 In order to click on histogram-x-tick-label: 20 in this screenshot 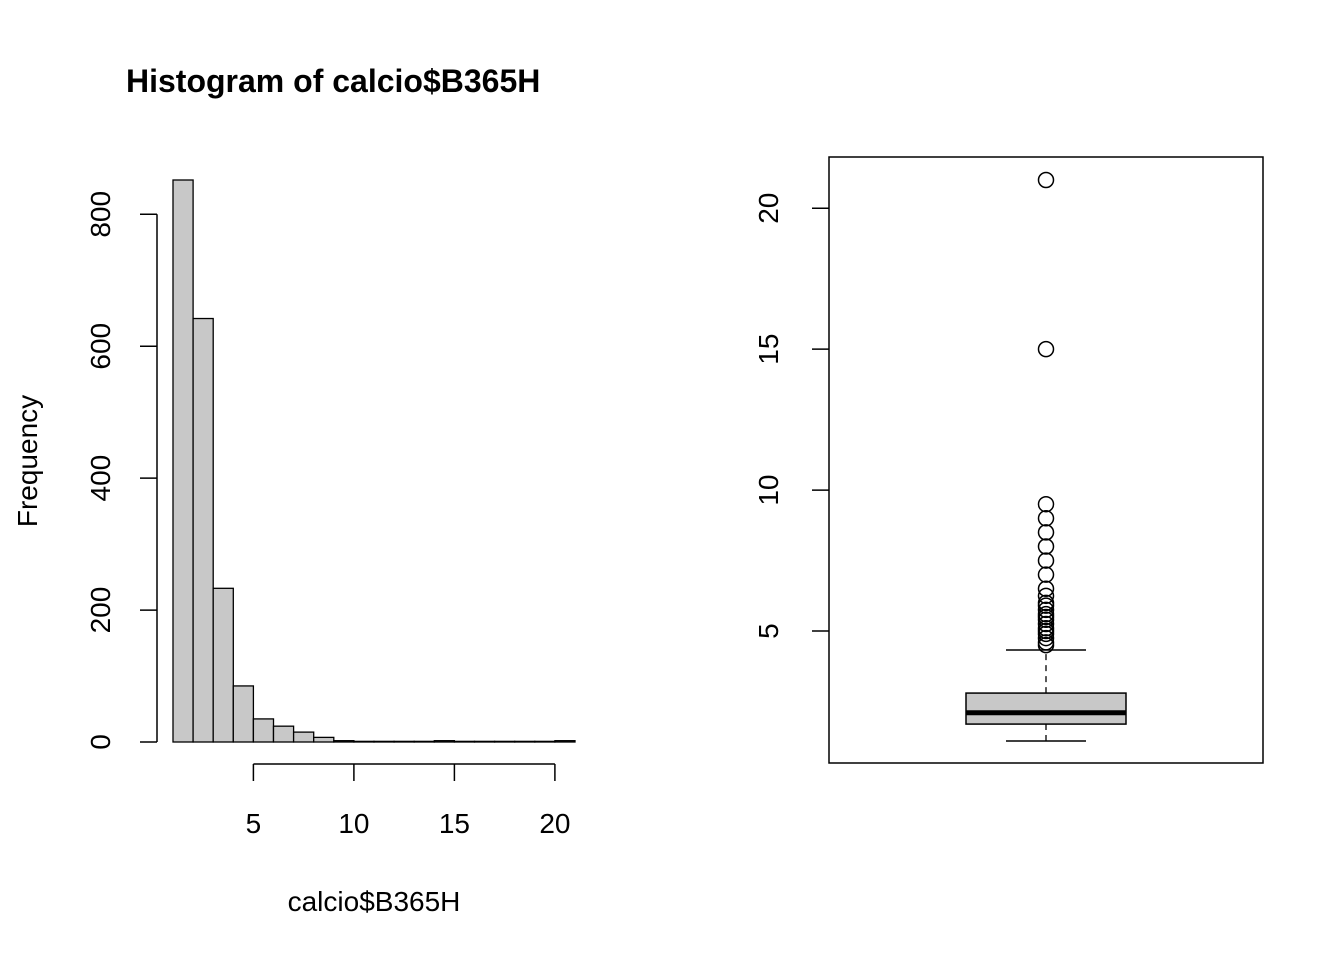, I will do `click(554, 823)`.